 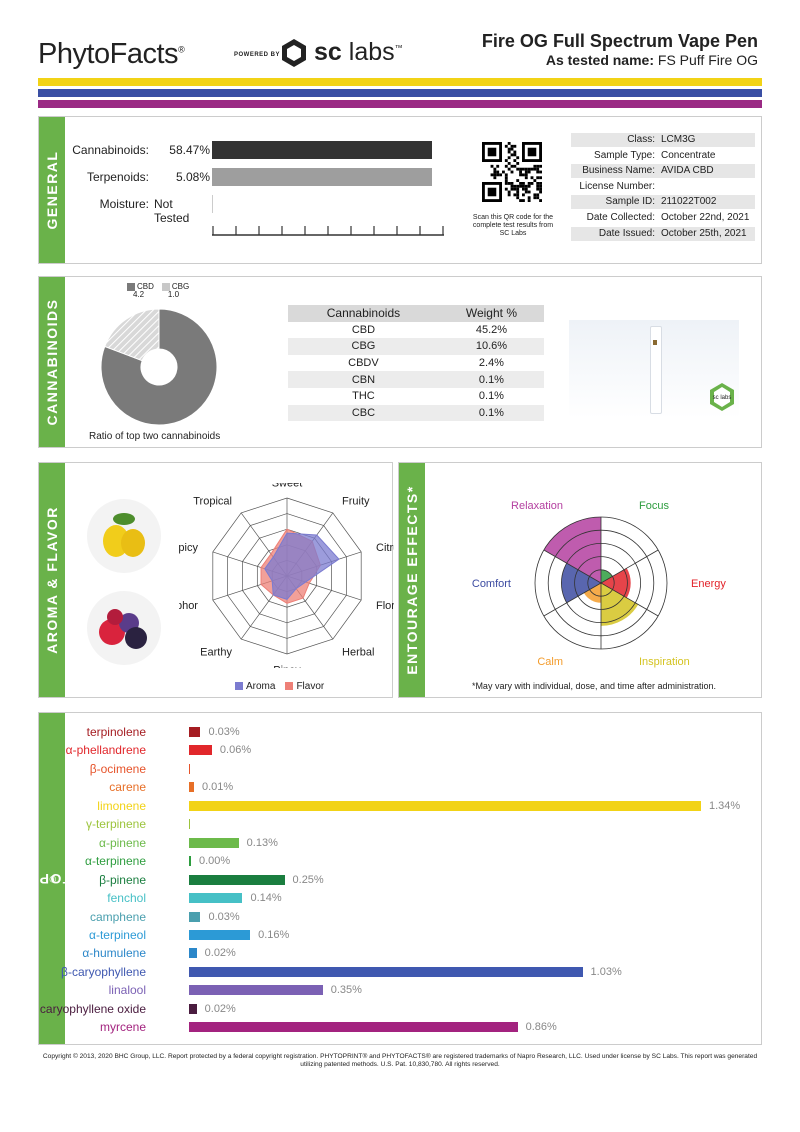 I want to click on effect-label: Energy, so click(x=708, y=584).